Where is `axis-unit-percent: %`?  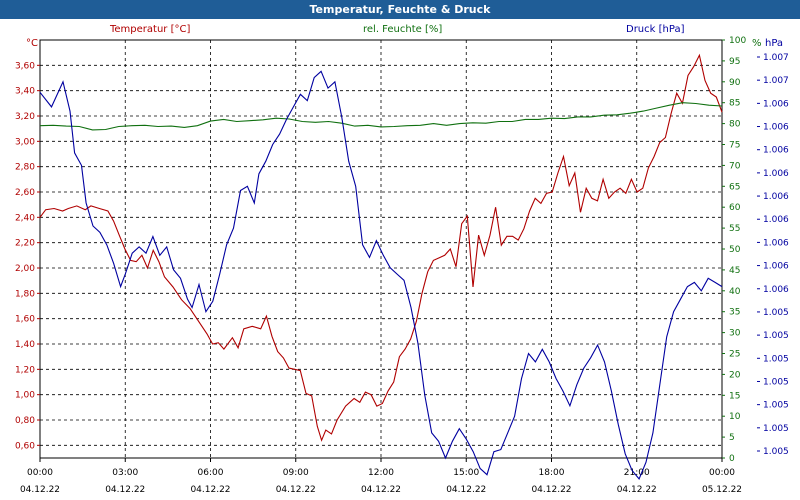 axis-unit-percent: % is located at coordinates (757, 43).